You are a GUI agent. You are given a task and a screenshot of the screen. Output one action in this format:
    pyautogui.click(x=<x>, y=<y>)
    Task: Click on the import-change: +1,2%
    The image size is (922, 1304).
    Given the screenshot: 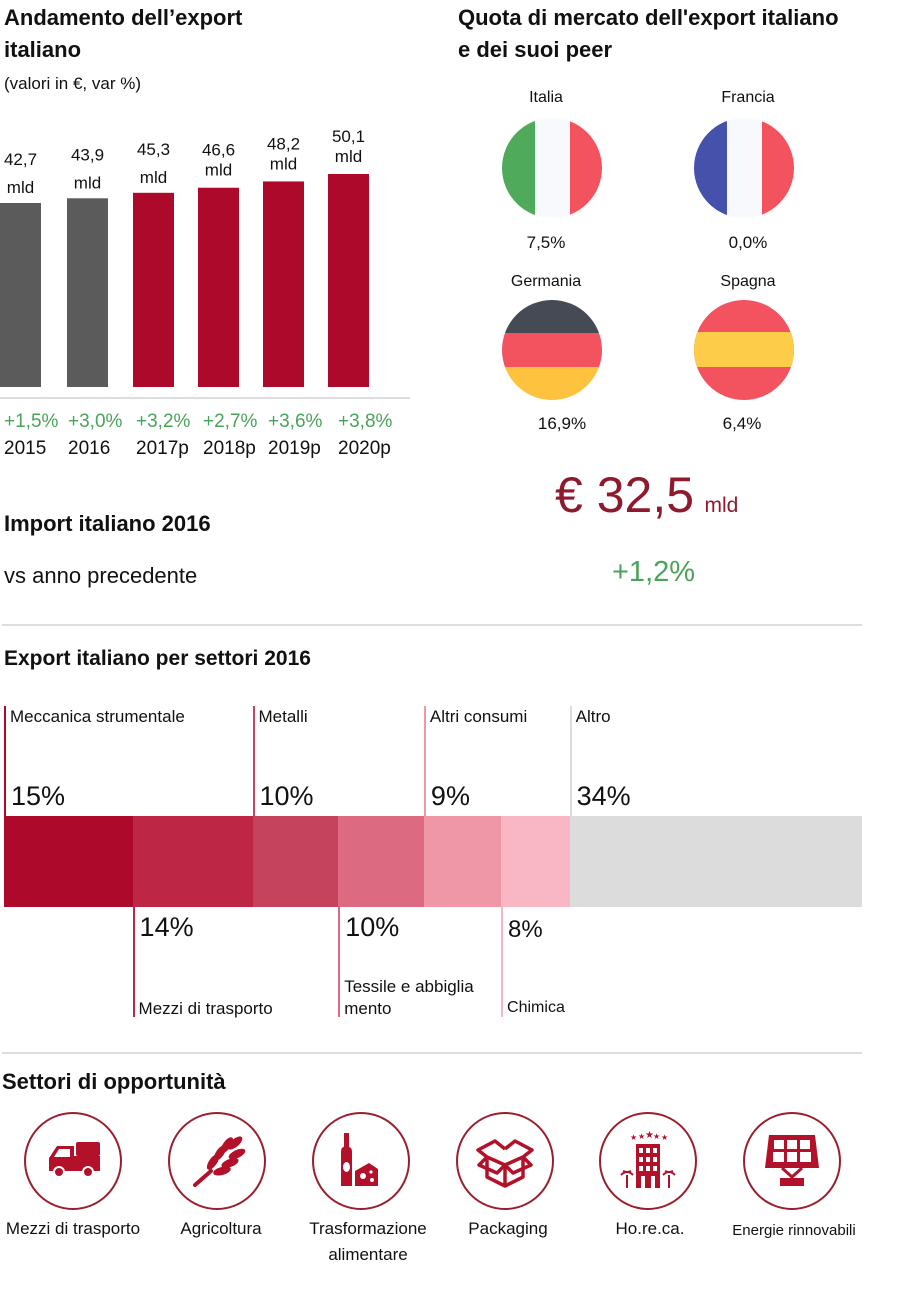 What is the action you would take?
    pyautogui.click(x=654, y=572)
    